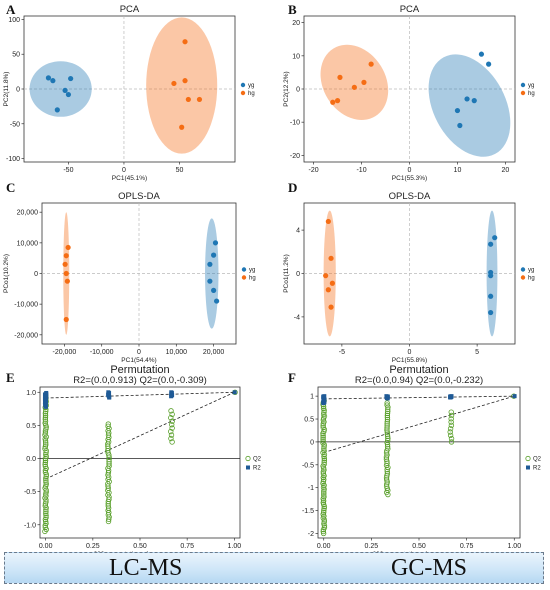 This screenshot has width=550, height=590. What do you see at coordinates (458, 170) in the screenshot?
I see `x-tick-label: 10` at bounding box center [458, 170].